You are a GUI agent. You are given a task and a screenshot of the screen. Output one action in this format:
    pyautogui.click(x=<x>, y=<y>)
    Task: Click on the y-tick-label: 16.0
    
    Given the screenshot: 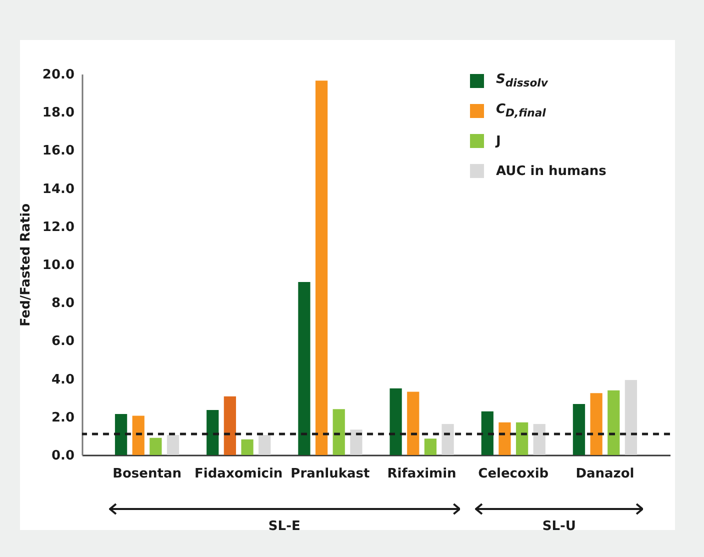 What is the action you would take?
    pyautogui.click(x=58, y=151)
    